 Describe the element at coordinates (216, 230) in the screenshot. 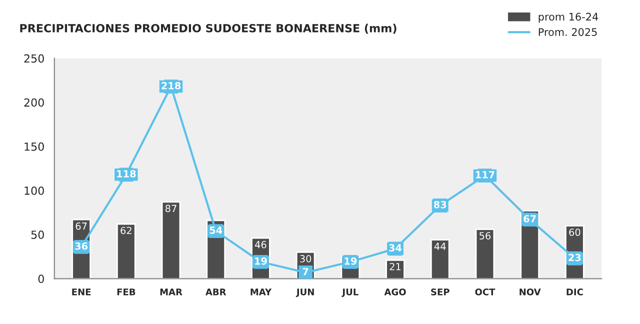

I see `data-label: 54` at that location.